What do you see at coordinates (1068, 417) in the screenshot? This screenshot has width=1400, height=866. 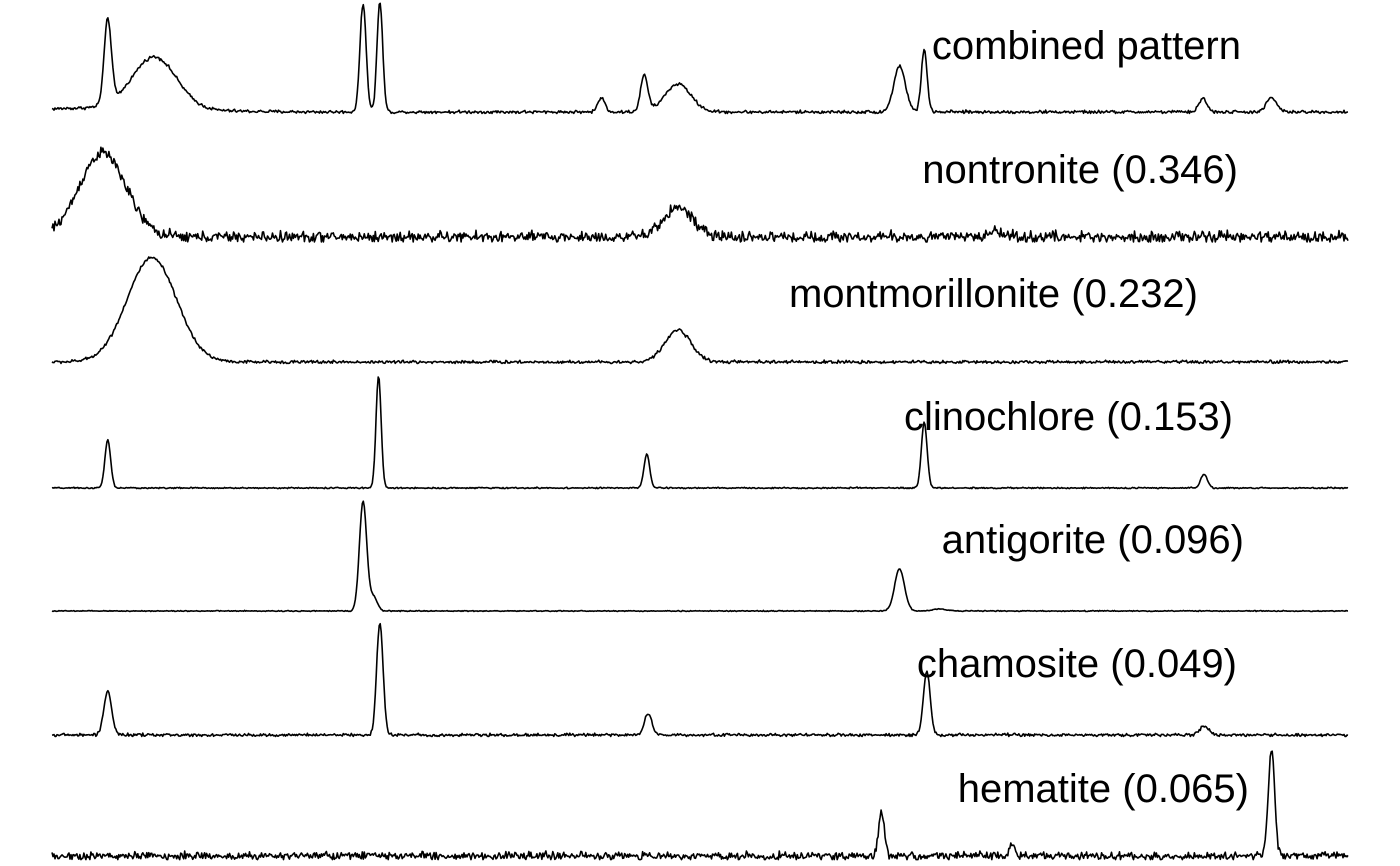 I see `series-label-4: clinochlore (0.153)` at bounding box center [1068, 417].